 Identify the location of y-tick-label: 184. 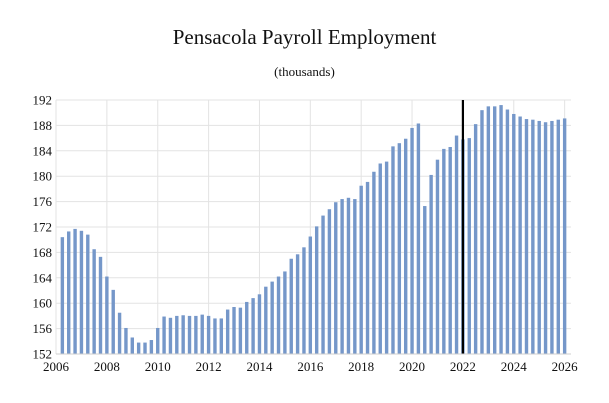
(43, 150).